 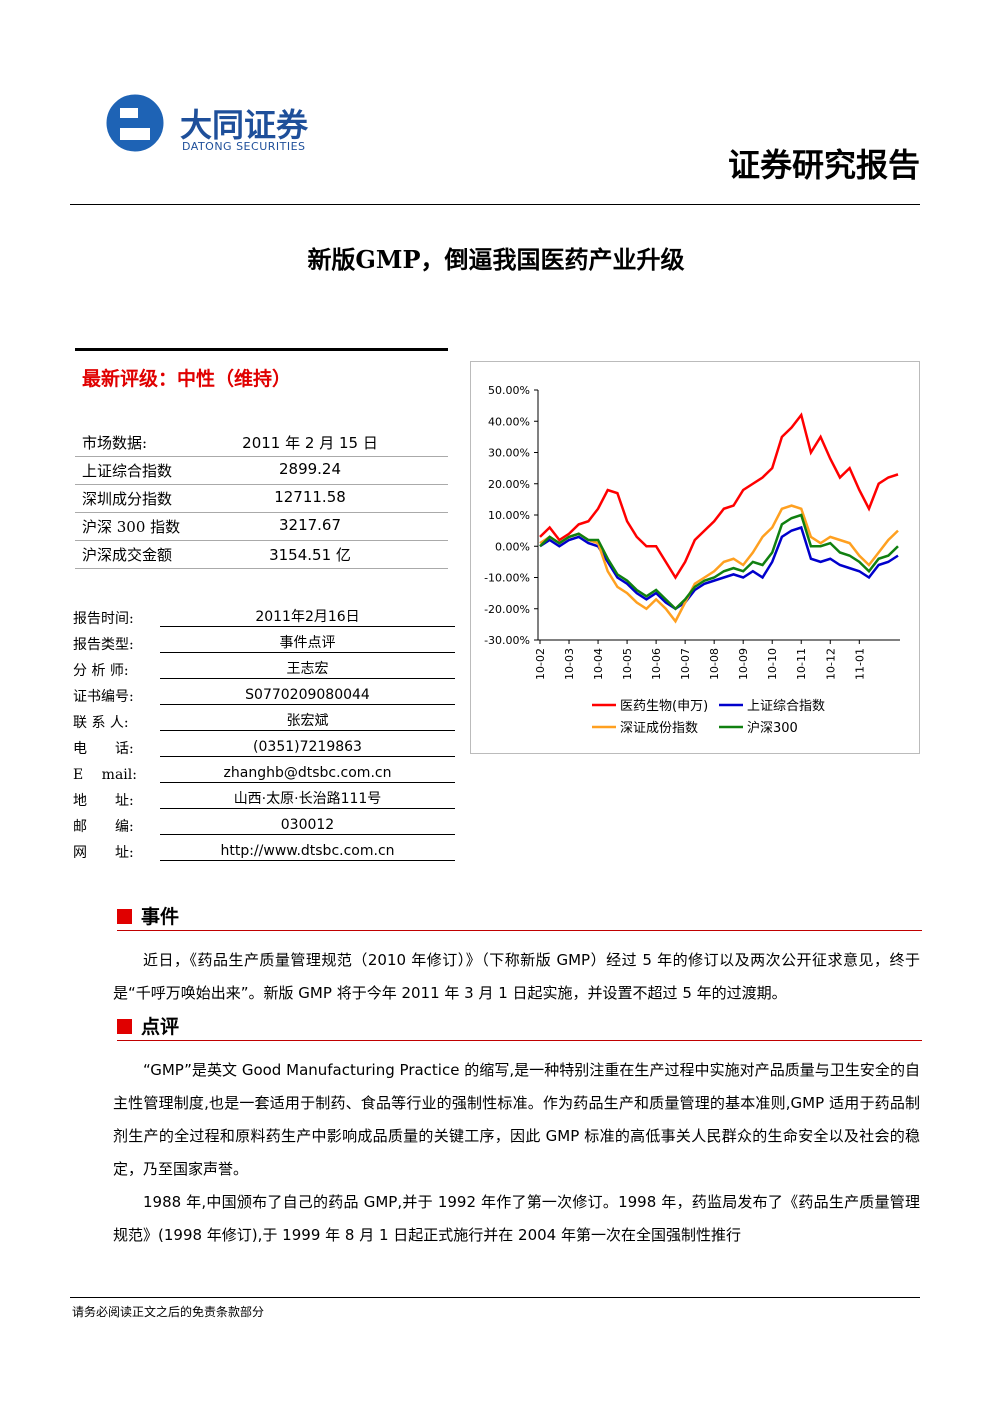 I want to click on x-tick-label: 10-02, so click(x=540, y=664).